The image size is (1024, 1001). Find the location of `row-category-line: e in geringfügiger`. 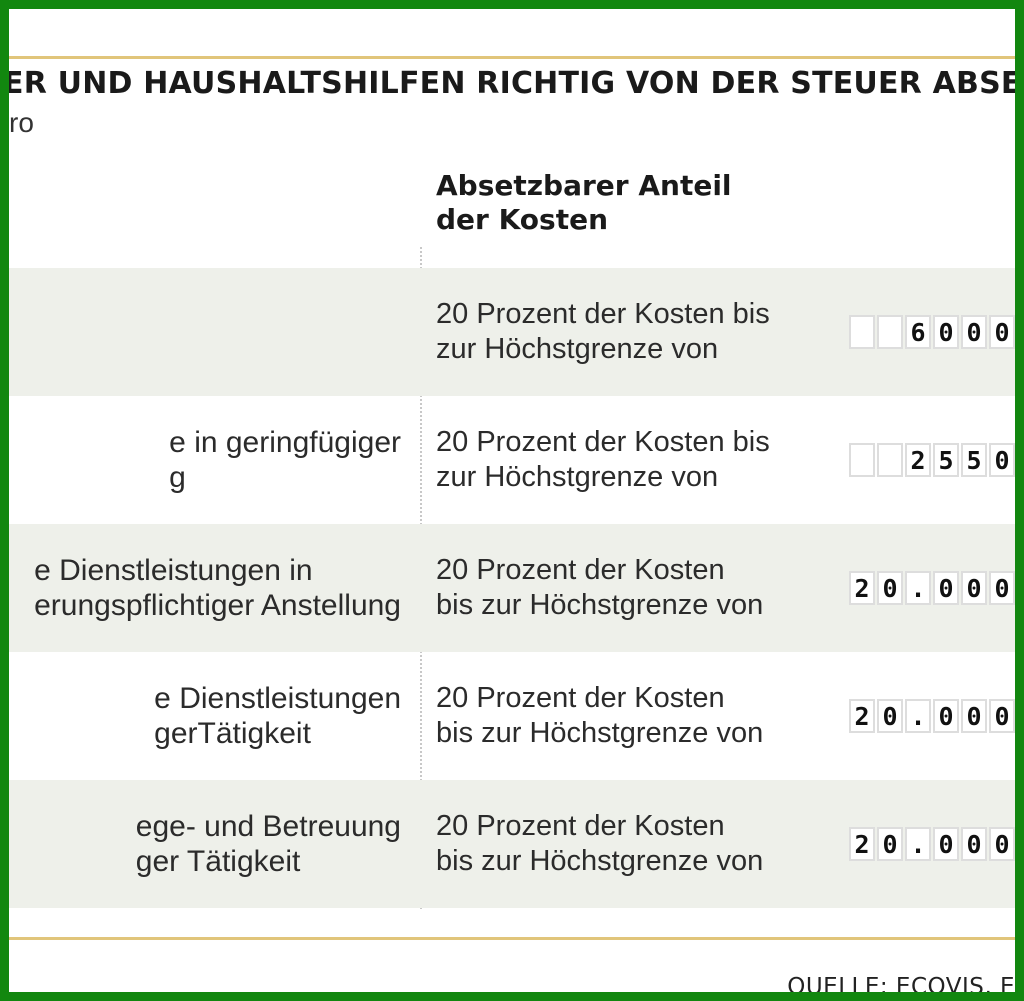

row-category-line: e in geringfügiger is located at coordinates (285, 442).